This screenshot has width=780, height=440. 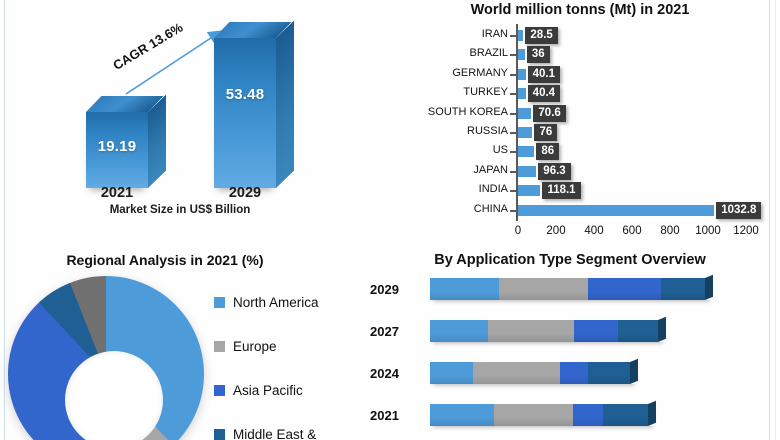 I want to click on application-segment-title: By Application Type Segment Overview, so click(x=570, y=260).